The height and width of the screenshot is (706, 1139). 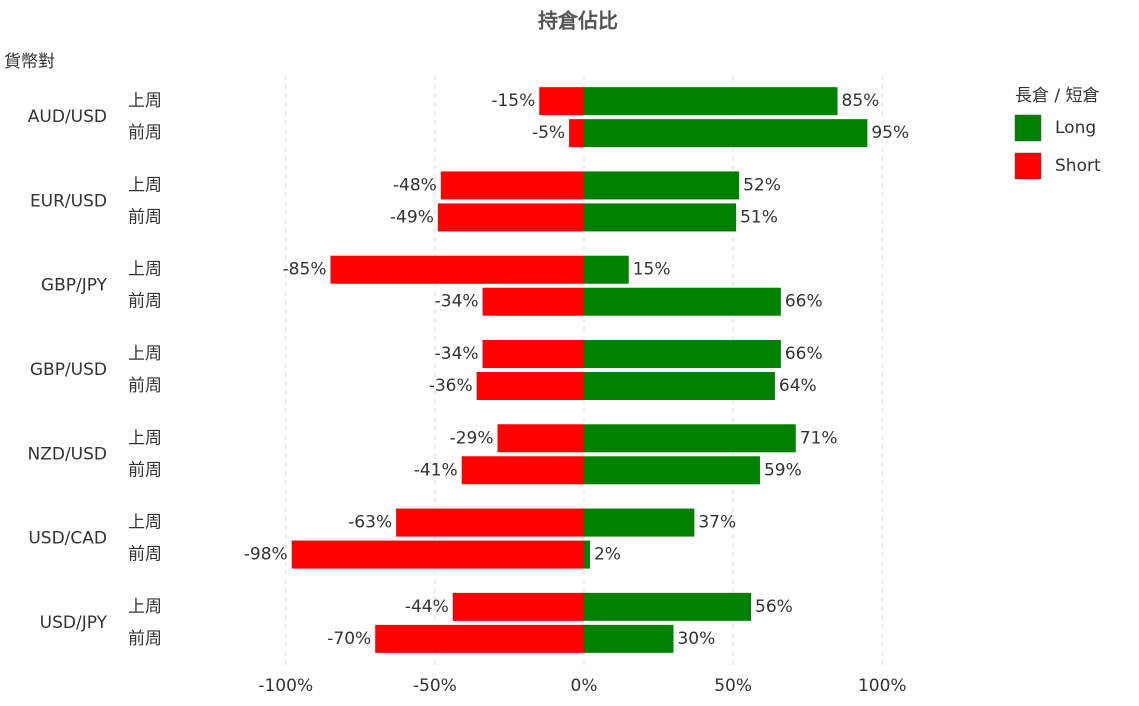 I want to click on data-label: 64%, so click(x=798, y=386).